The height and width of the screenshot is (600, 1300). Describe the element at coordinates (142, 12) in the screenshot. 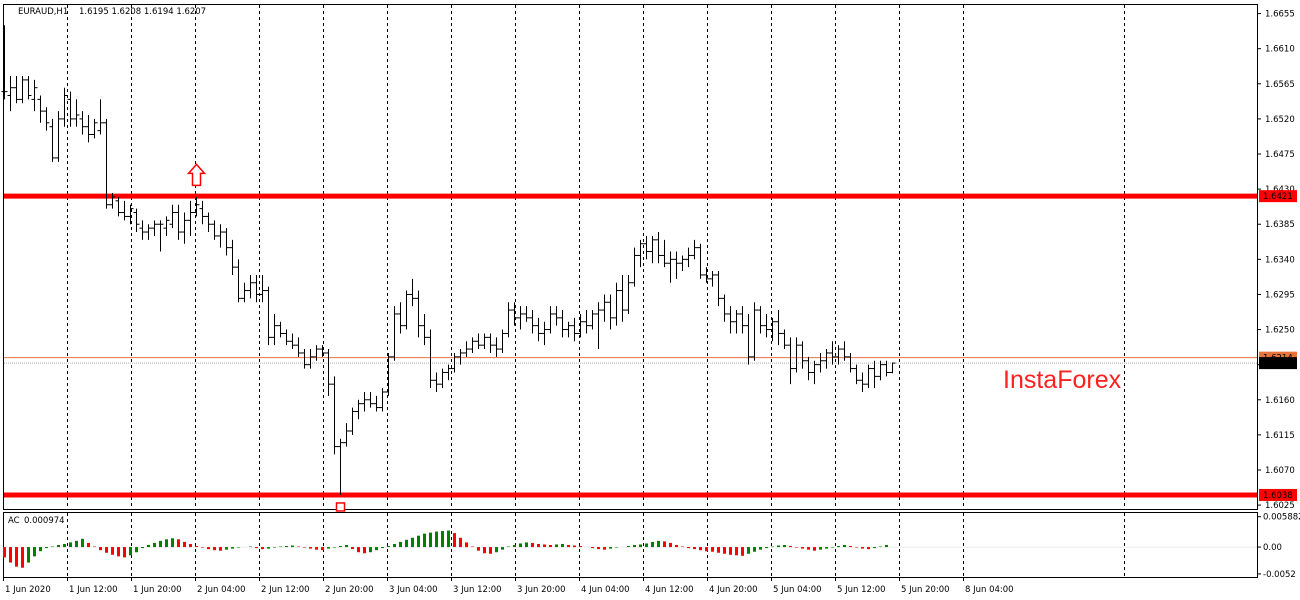

I see `chart-header-ohlc: 1.6195 1.6208 1.6194 1.6207` at that location.